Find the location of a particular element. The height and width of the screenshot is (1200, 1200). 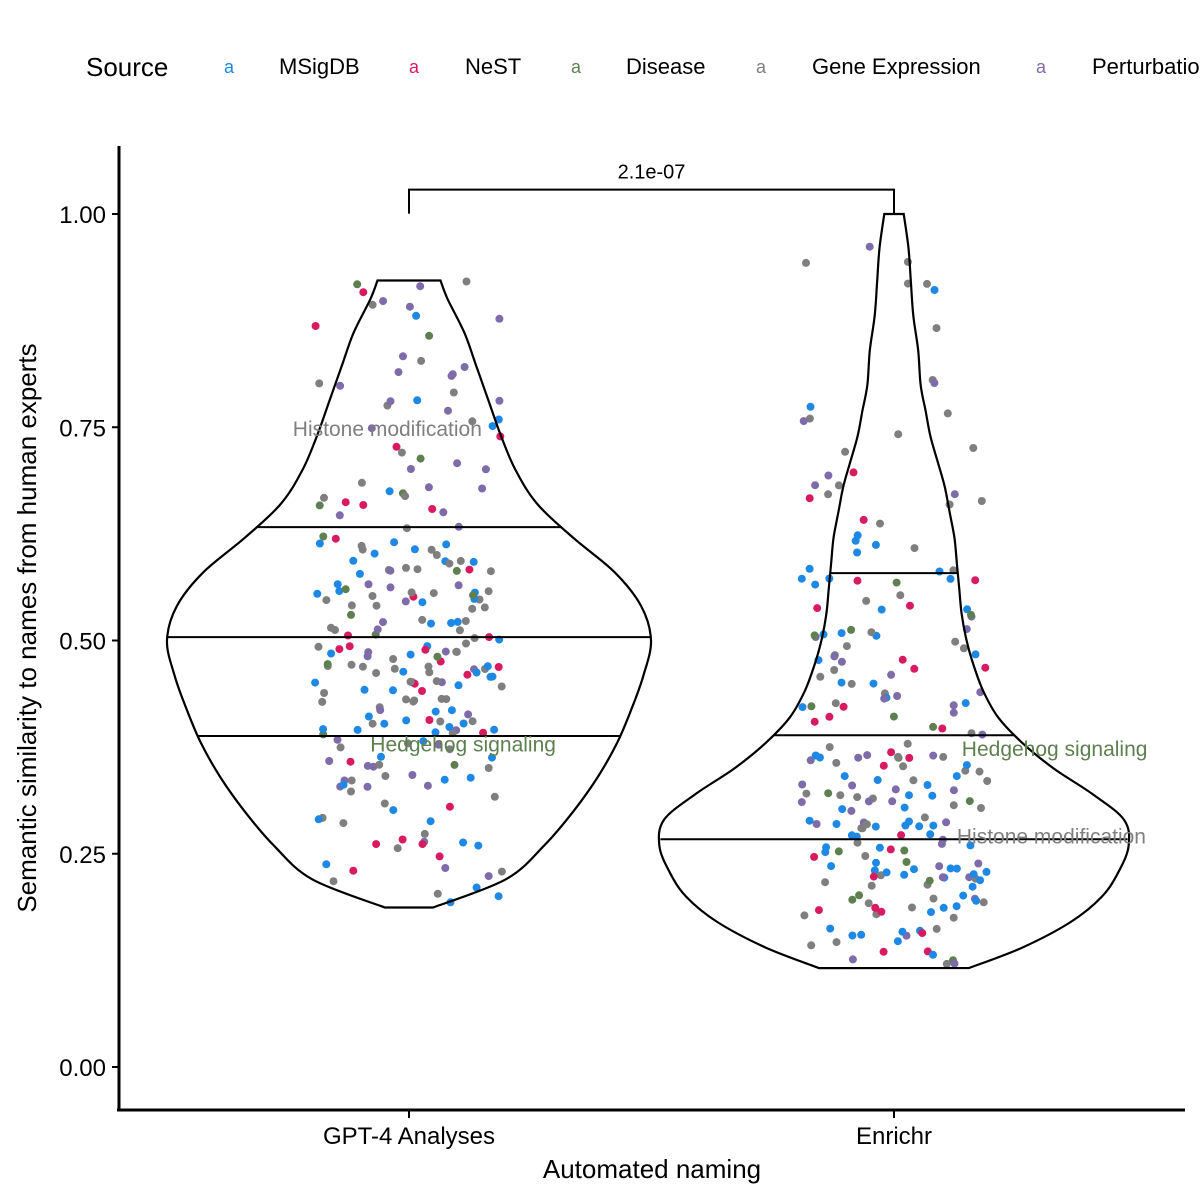

annotation-label: Histone modification is located at coordinates (1051, 837).